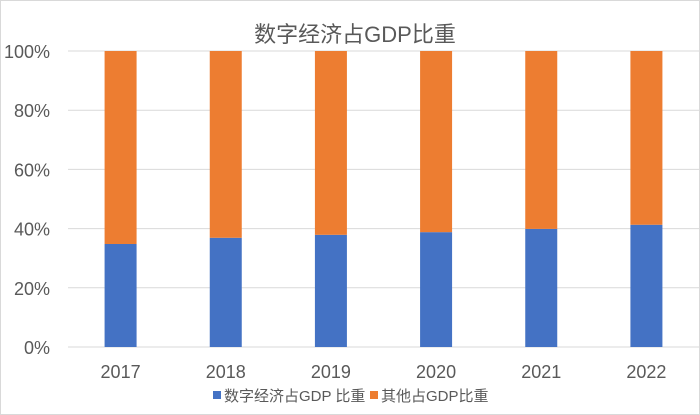 This screenshot has height=415, width=700. I want to click on x-tick-label: 2019, so click(331, 372).